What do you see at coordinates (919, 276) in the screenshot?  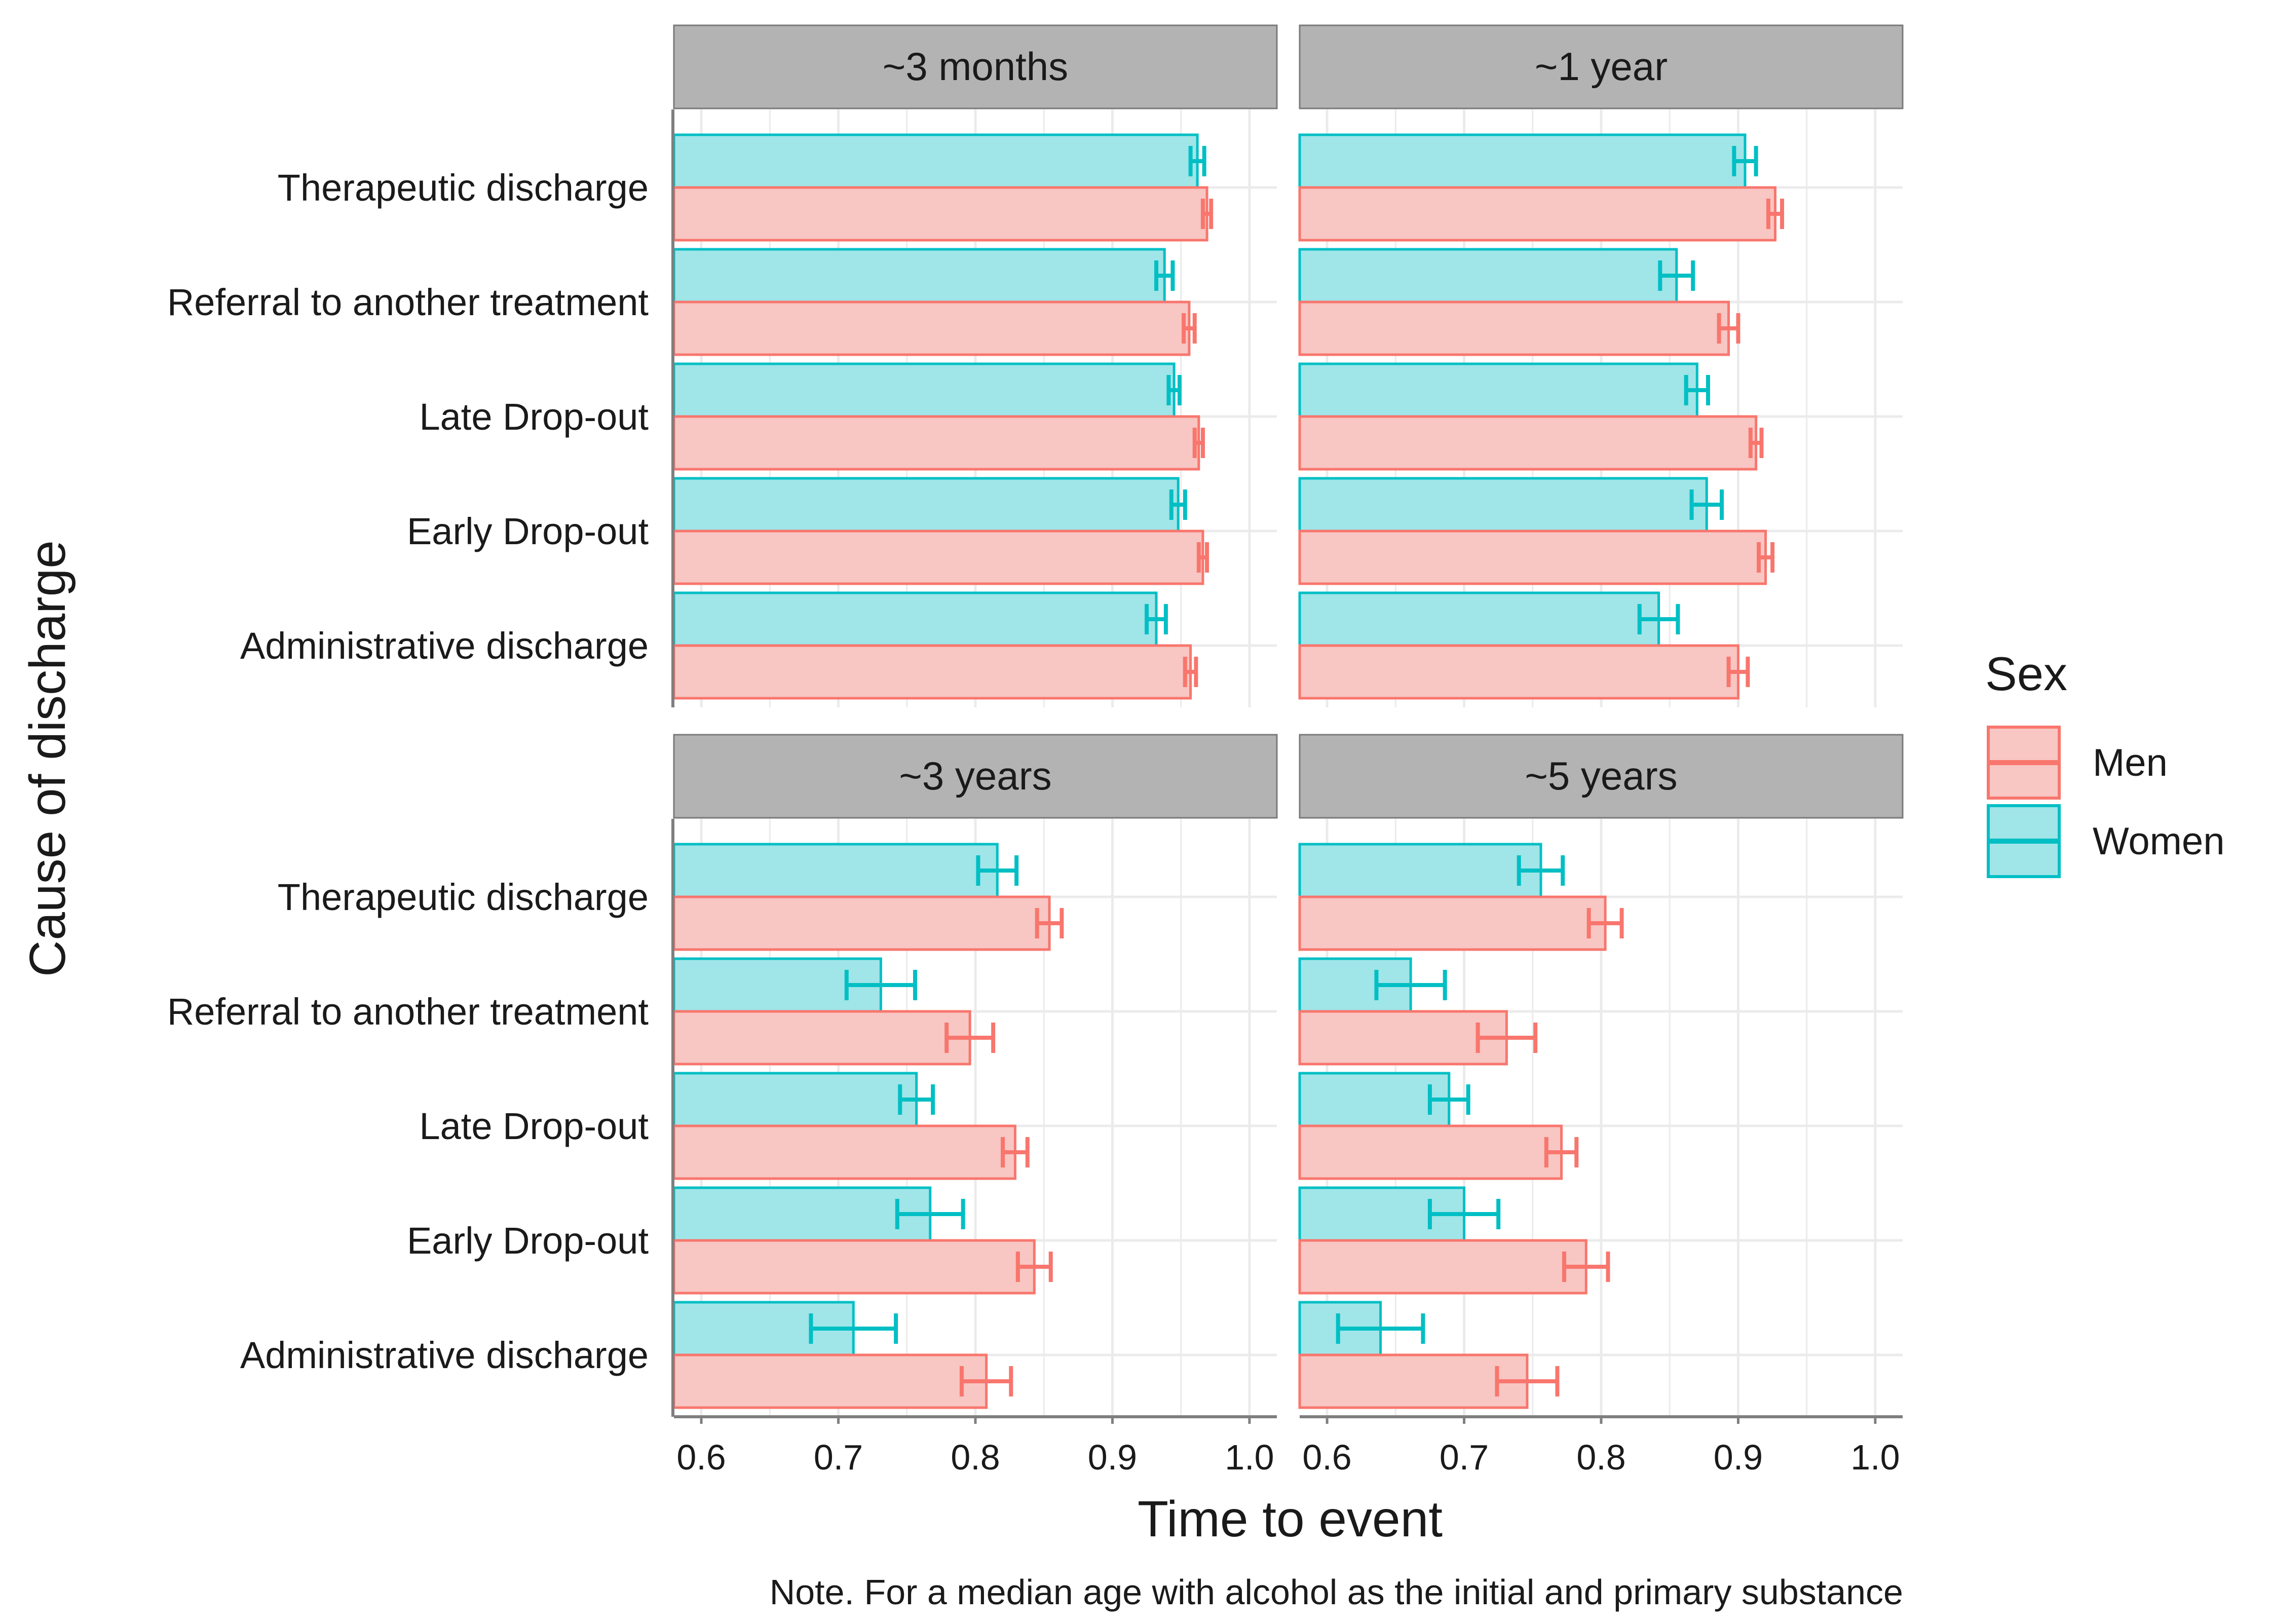 I see `bar-women-referral-to-another-treatment` at bounding box center [919, 276].